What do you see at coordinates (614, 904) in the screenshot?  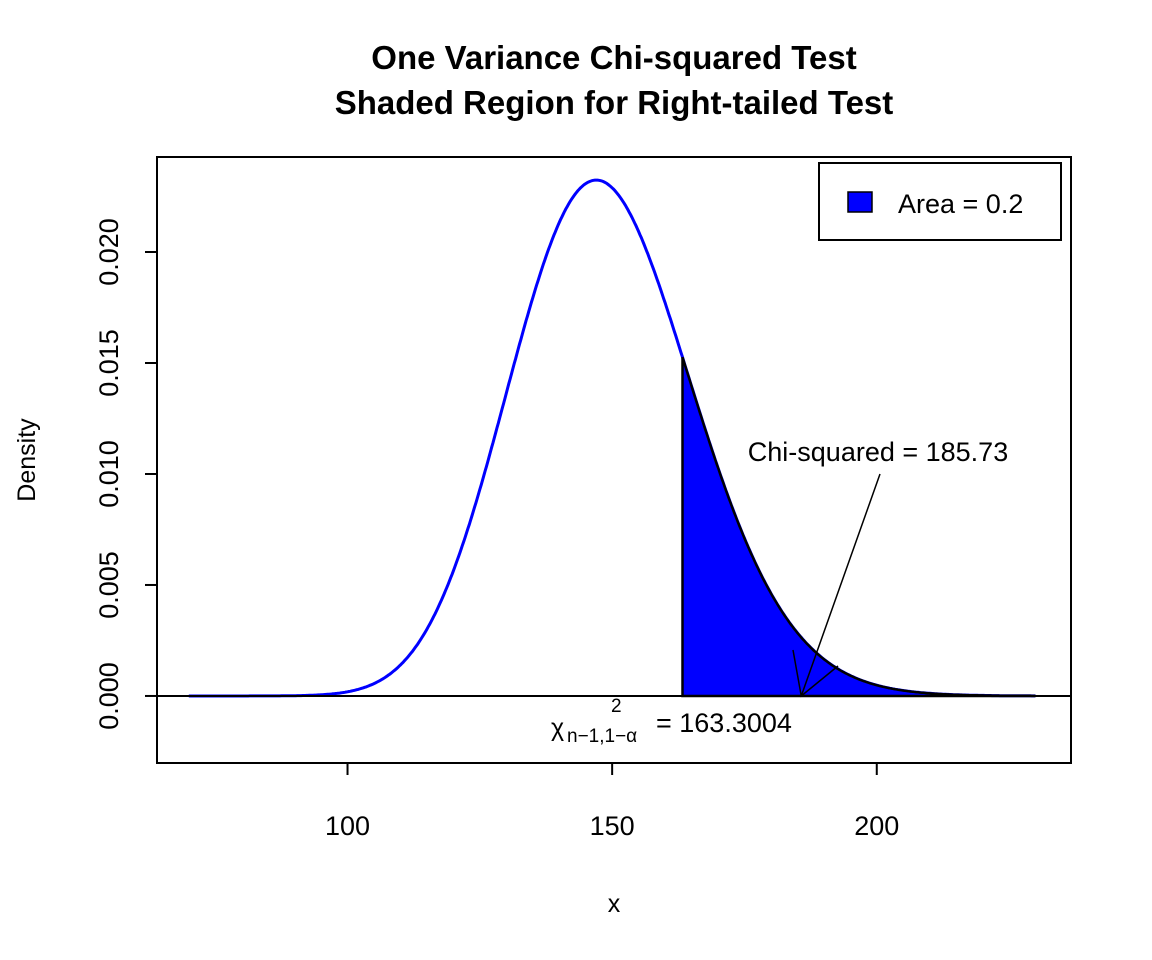 I see `x-axis-label: x` at bounding box center [614, 904].